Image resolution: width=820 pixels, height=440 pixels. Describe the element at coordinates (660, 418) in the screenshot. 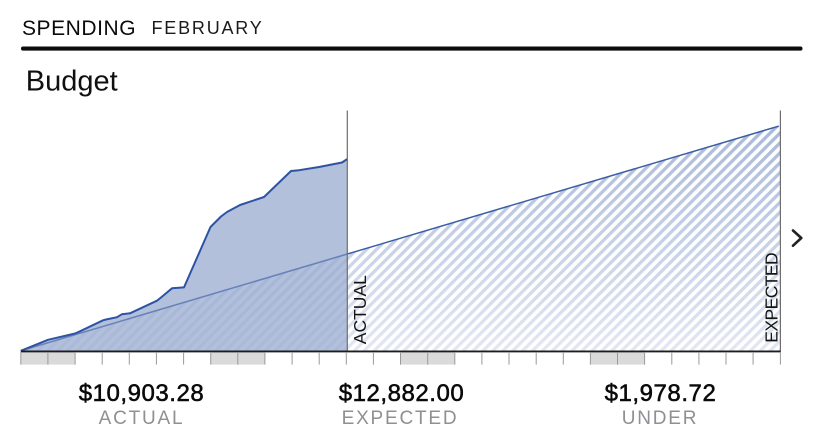

I see `svg-text: UNDER` at that location.